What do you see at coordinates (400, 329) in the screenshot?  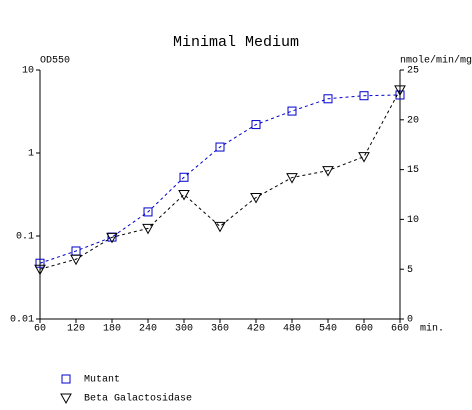 I see `x-tick-label: 660` at bounding box center [400, 329].